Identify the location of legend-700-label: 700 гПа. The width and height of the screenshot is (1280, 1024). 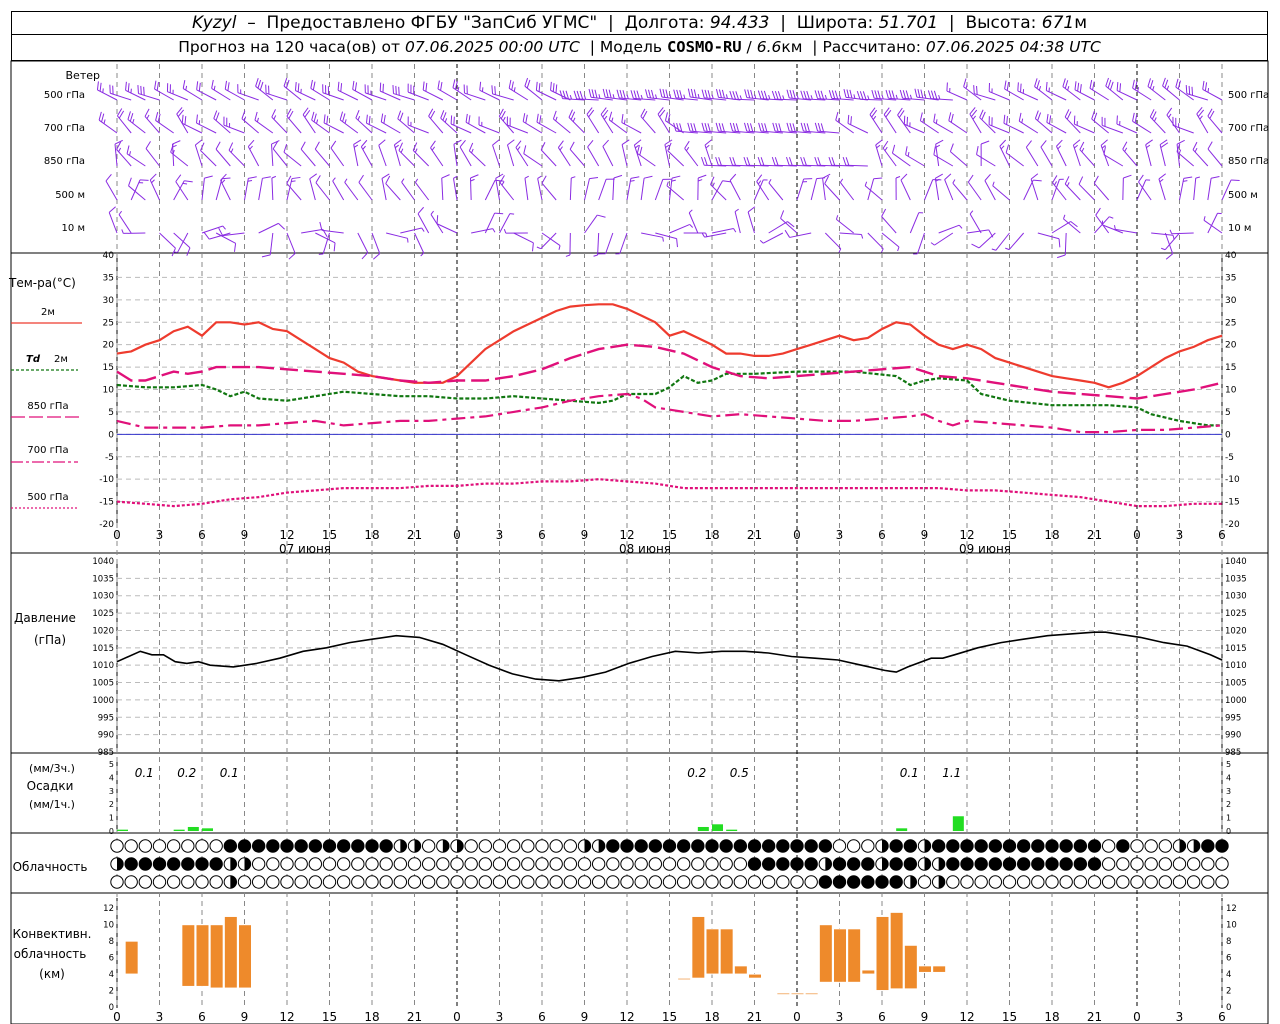
(47, 450).